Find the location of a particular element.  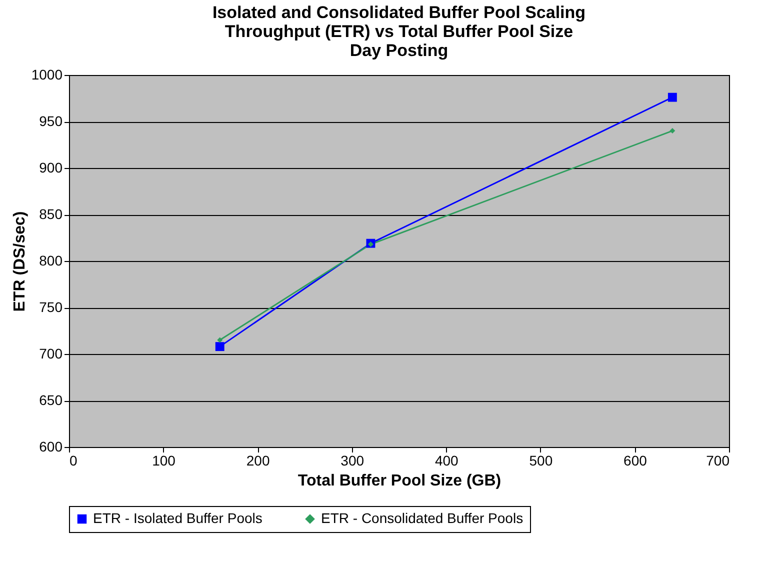

y-tick-label: 900 is located at coordinates (51, 168).